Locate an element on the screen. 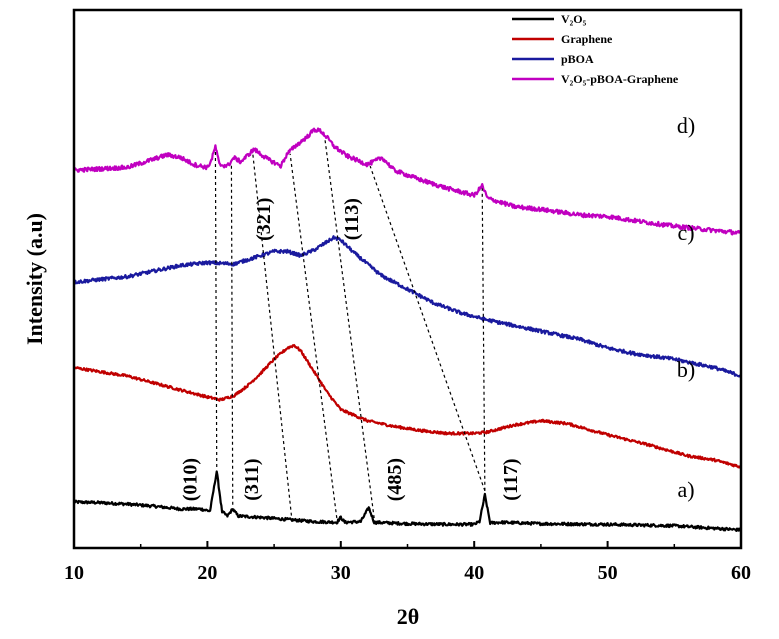  peak-label: (117) is located at coordinates (511, 479).